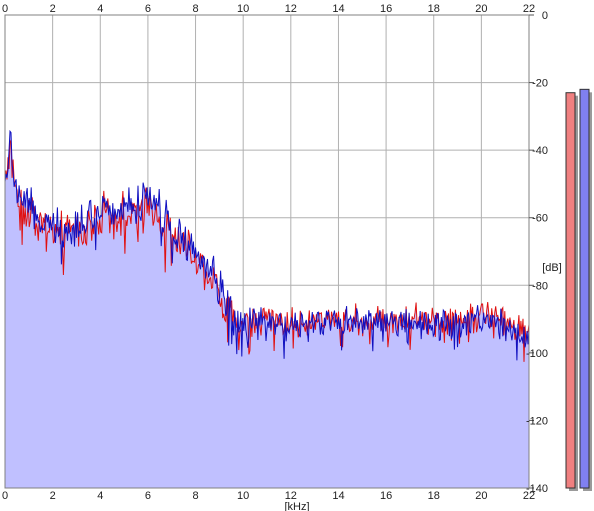 This screenshot has height=511, width=594. I want to click on x-tick-label-top: 20, so click(481, 9).